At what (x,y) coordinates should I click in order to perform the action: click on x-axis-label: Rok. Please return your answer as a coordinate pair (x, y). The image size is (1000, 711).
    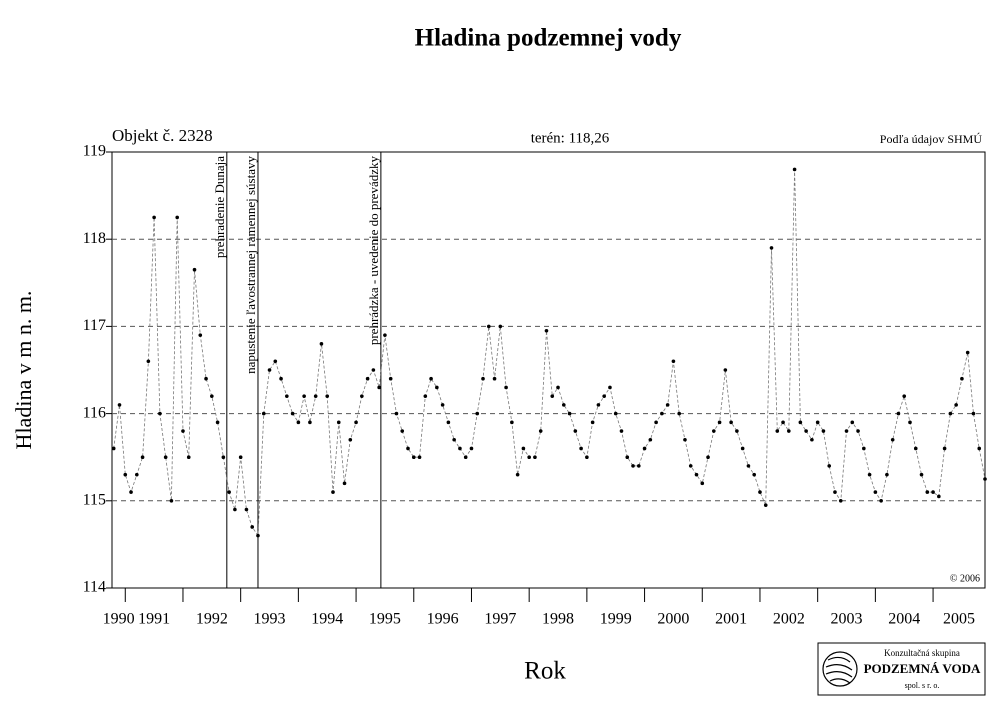
    Looking at the image, I should click on (545, 671).